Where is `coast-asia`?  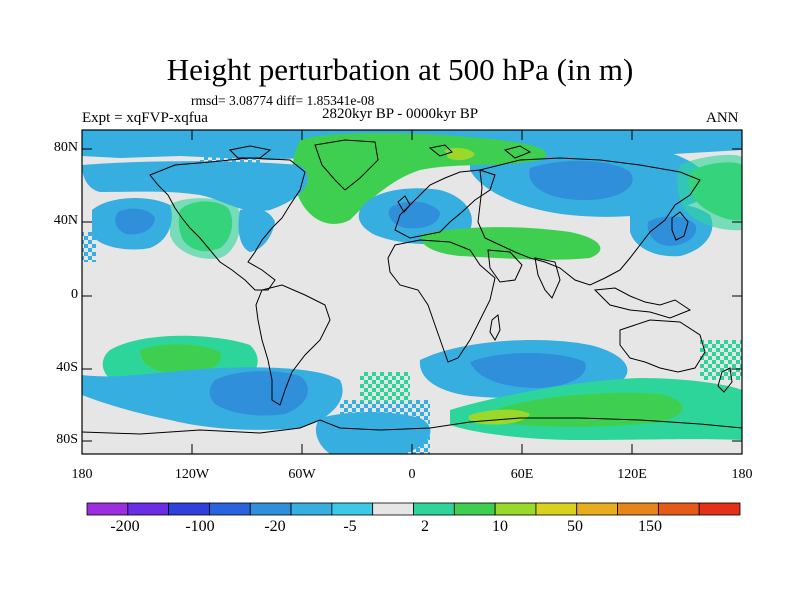
coast-asia is located at coordinates (589, 221).